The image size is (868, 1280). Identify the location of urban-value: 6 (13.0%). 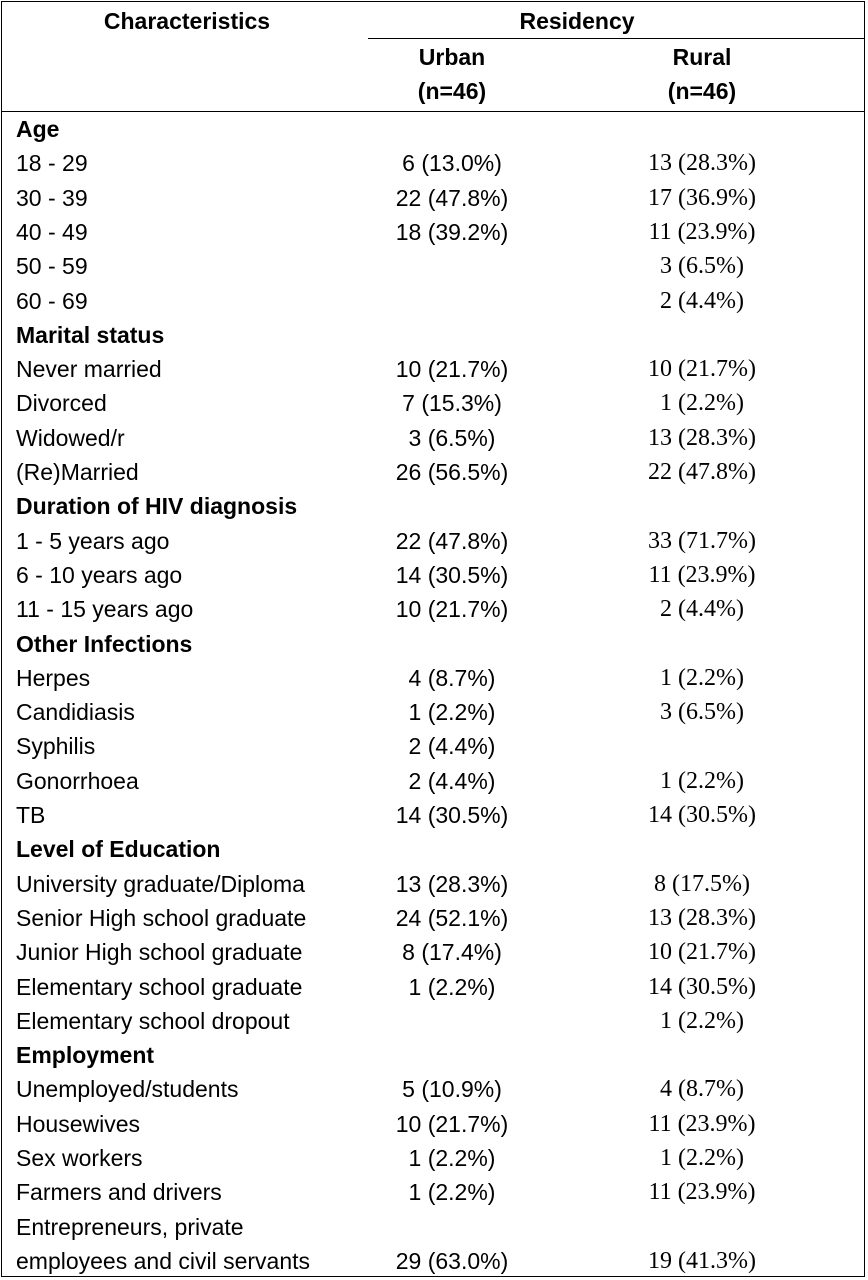
(452, 163).